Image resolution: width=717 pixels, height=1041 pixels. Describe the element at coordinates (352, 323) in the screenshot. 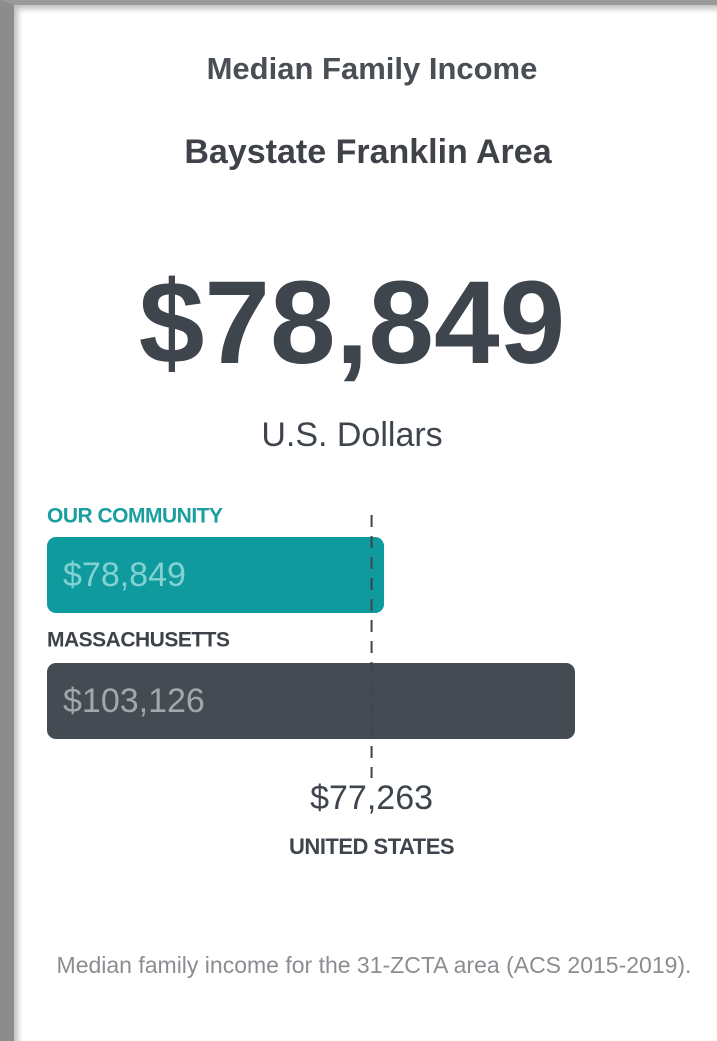

I see `headline-value: $78,849` at that location.